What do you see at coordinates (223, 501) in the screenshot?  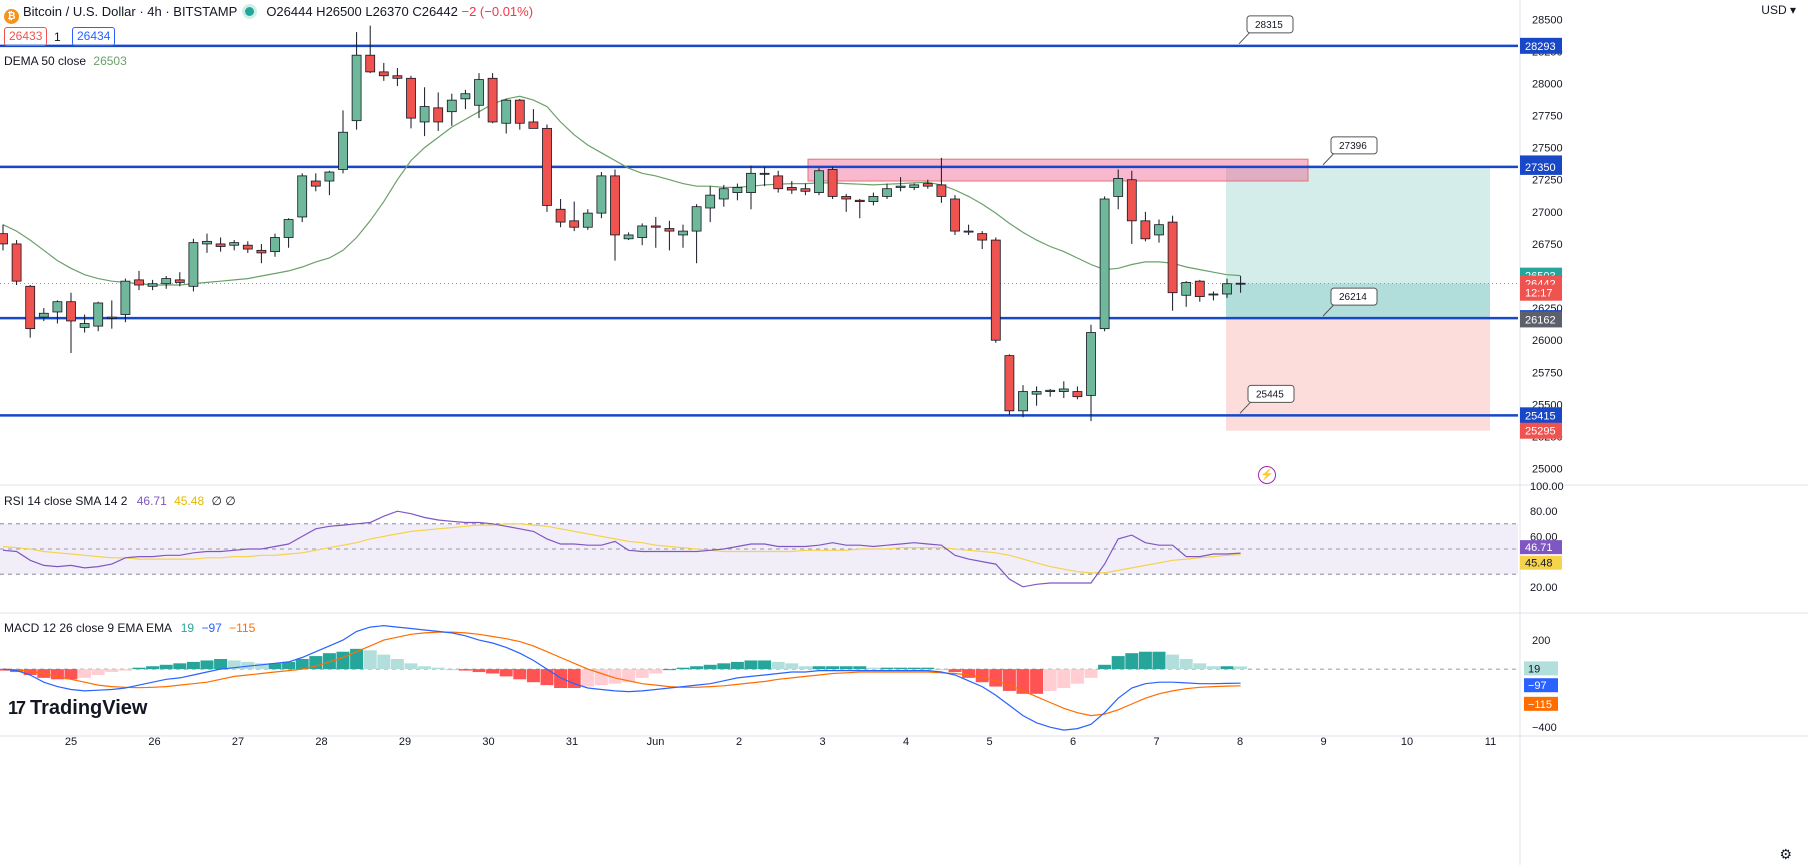 I see `rsi-extra: ∅ ∅` at bounding box center [223, 501].